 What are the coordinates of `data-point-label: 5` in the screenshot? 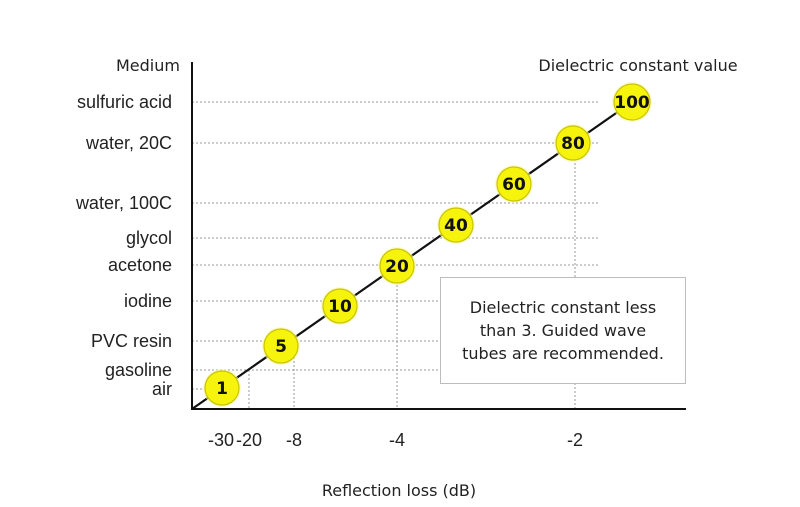 It's located at (281, 347).